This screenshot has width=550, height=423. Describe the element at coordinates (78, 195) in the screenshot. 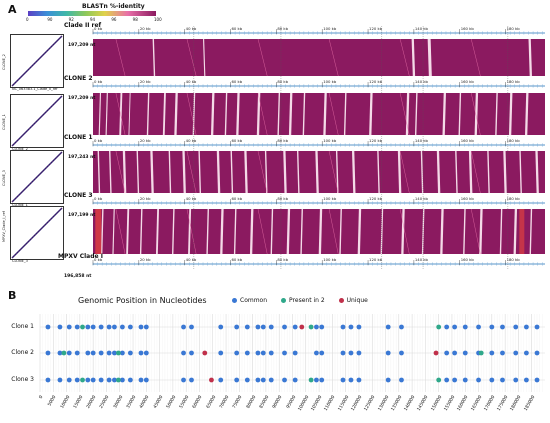

I see `genome-name-label: CLONE 3` at that location.